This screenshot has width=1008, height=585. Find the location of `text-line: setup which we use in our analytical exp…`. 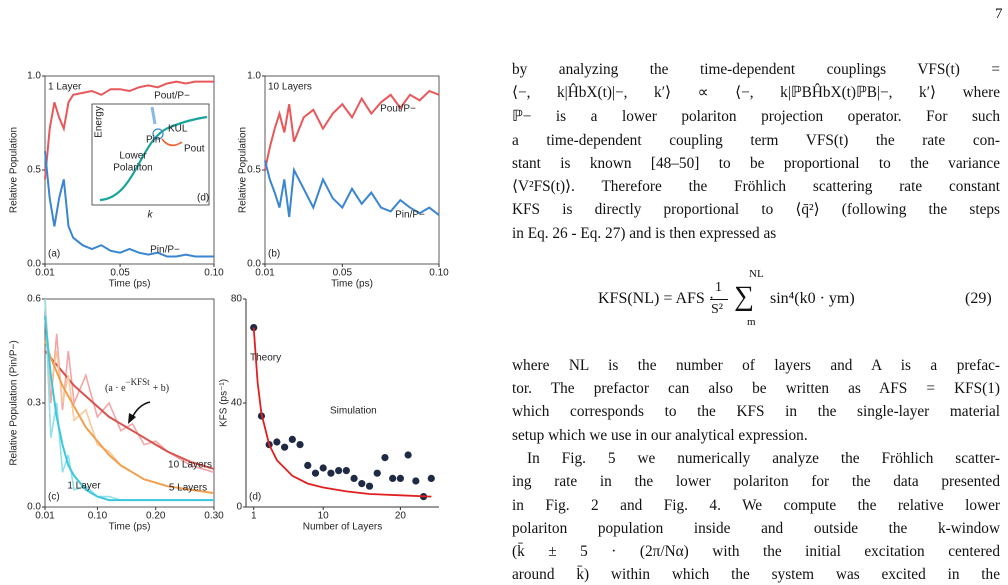

text-line: setup which we use in our analytical exp… is located at coordinates (660, 435).